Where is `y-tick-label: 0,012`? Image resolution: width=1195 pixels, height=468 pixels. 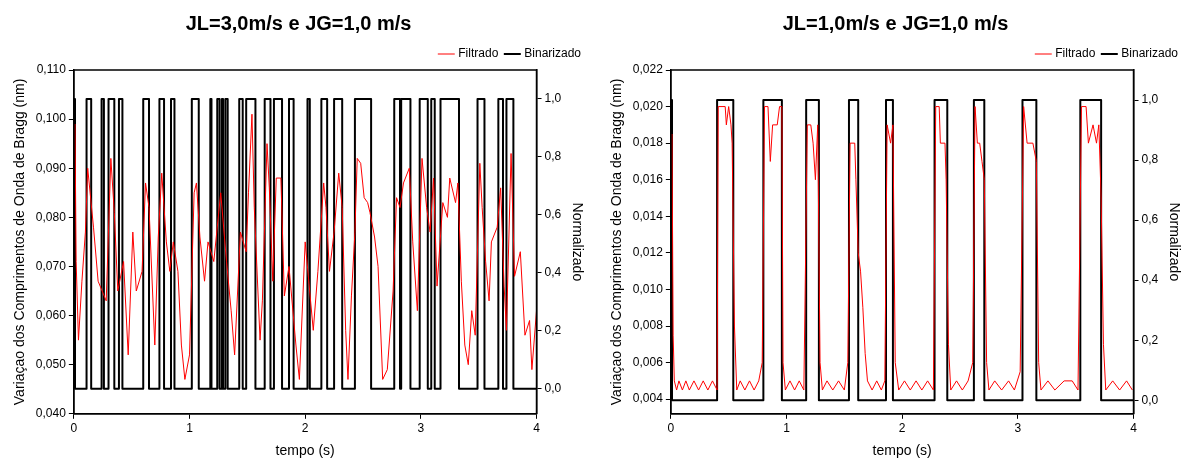 y-tick-label: 0,012 is located at coordinates (648, 252).